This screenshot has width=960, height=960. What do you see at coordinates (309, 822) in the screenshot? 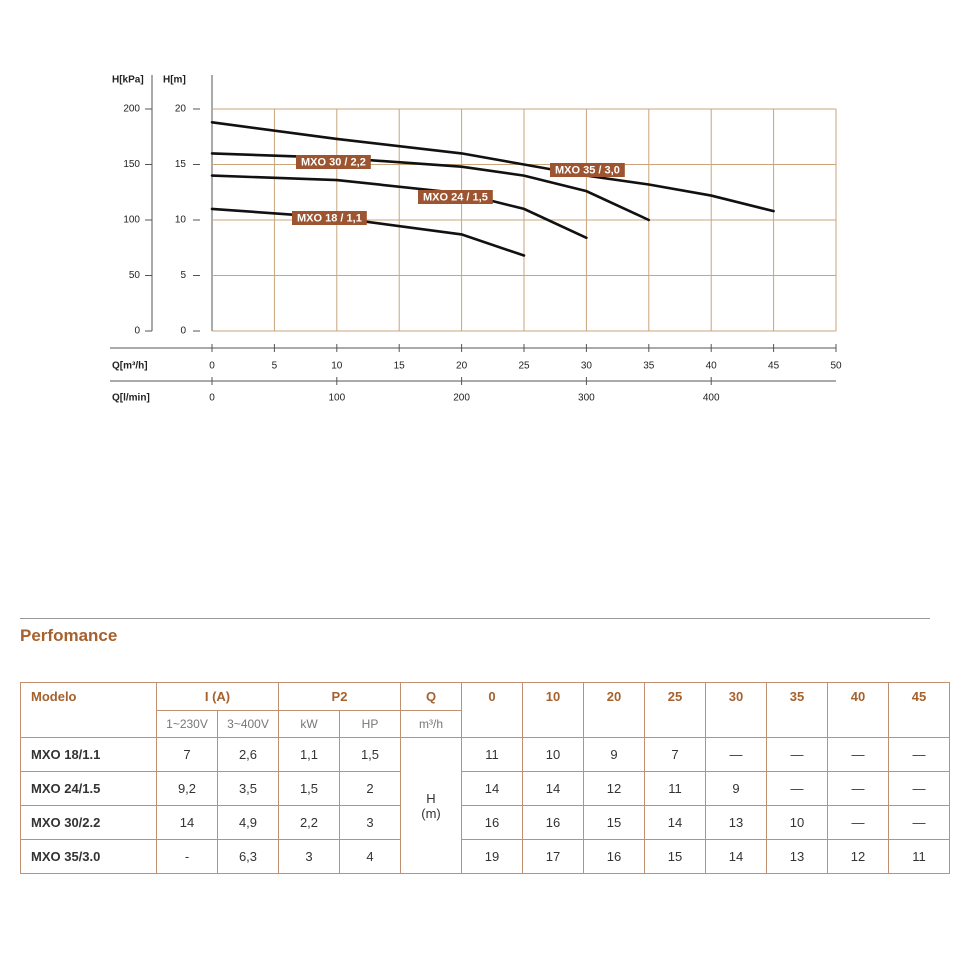
I see `table-cell: 2,2` at bounding box center [309, 822].